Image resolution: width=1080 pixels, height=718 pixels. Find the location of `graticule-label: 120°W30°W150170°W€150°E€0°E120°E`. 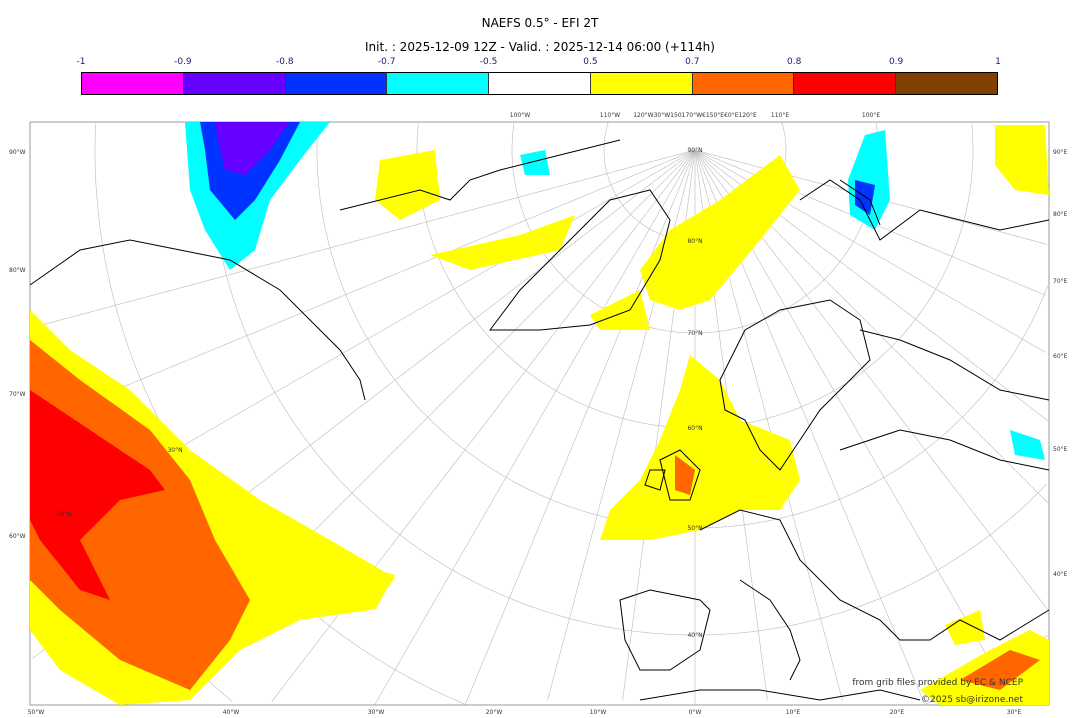

graticule-label: 120°W30°W150170°W€150°E€0°E120°E is located at coordinates (695, 115).